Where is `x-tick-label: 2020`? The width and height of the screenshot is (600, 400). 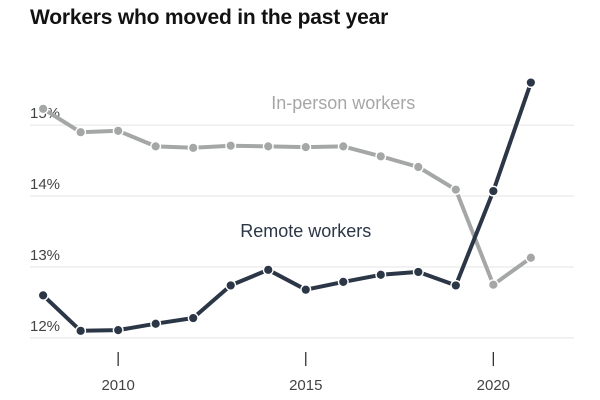 x-tick-label: 2020 is located at coordinates (493, 385).